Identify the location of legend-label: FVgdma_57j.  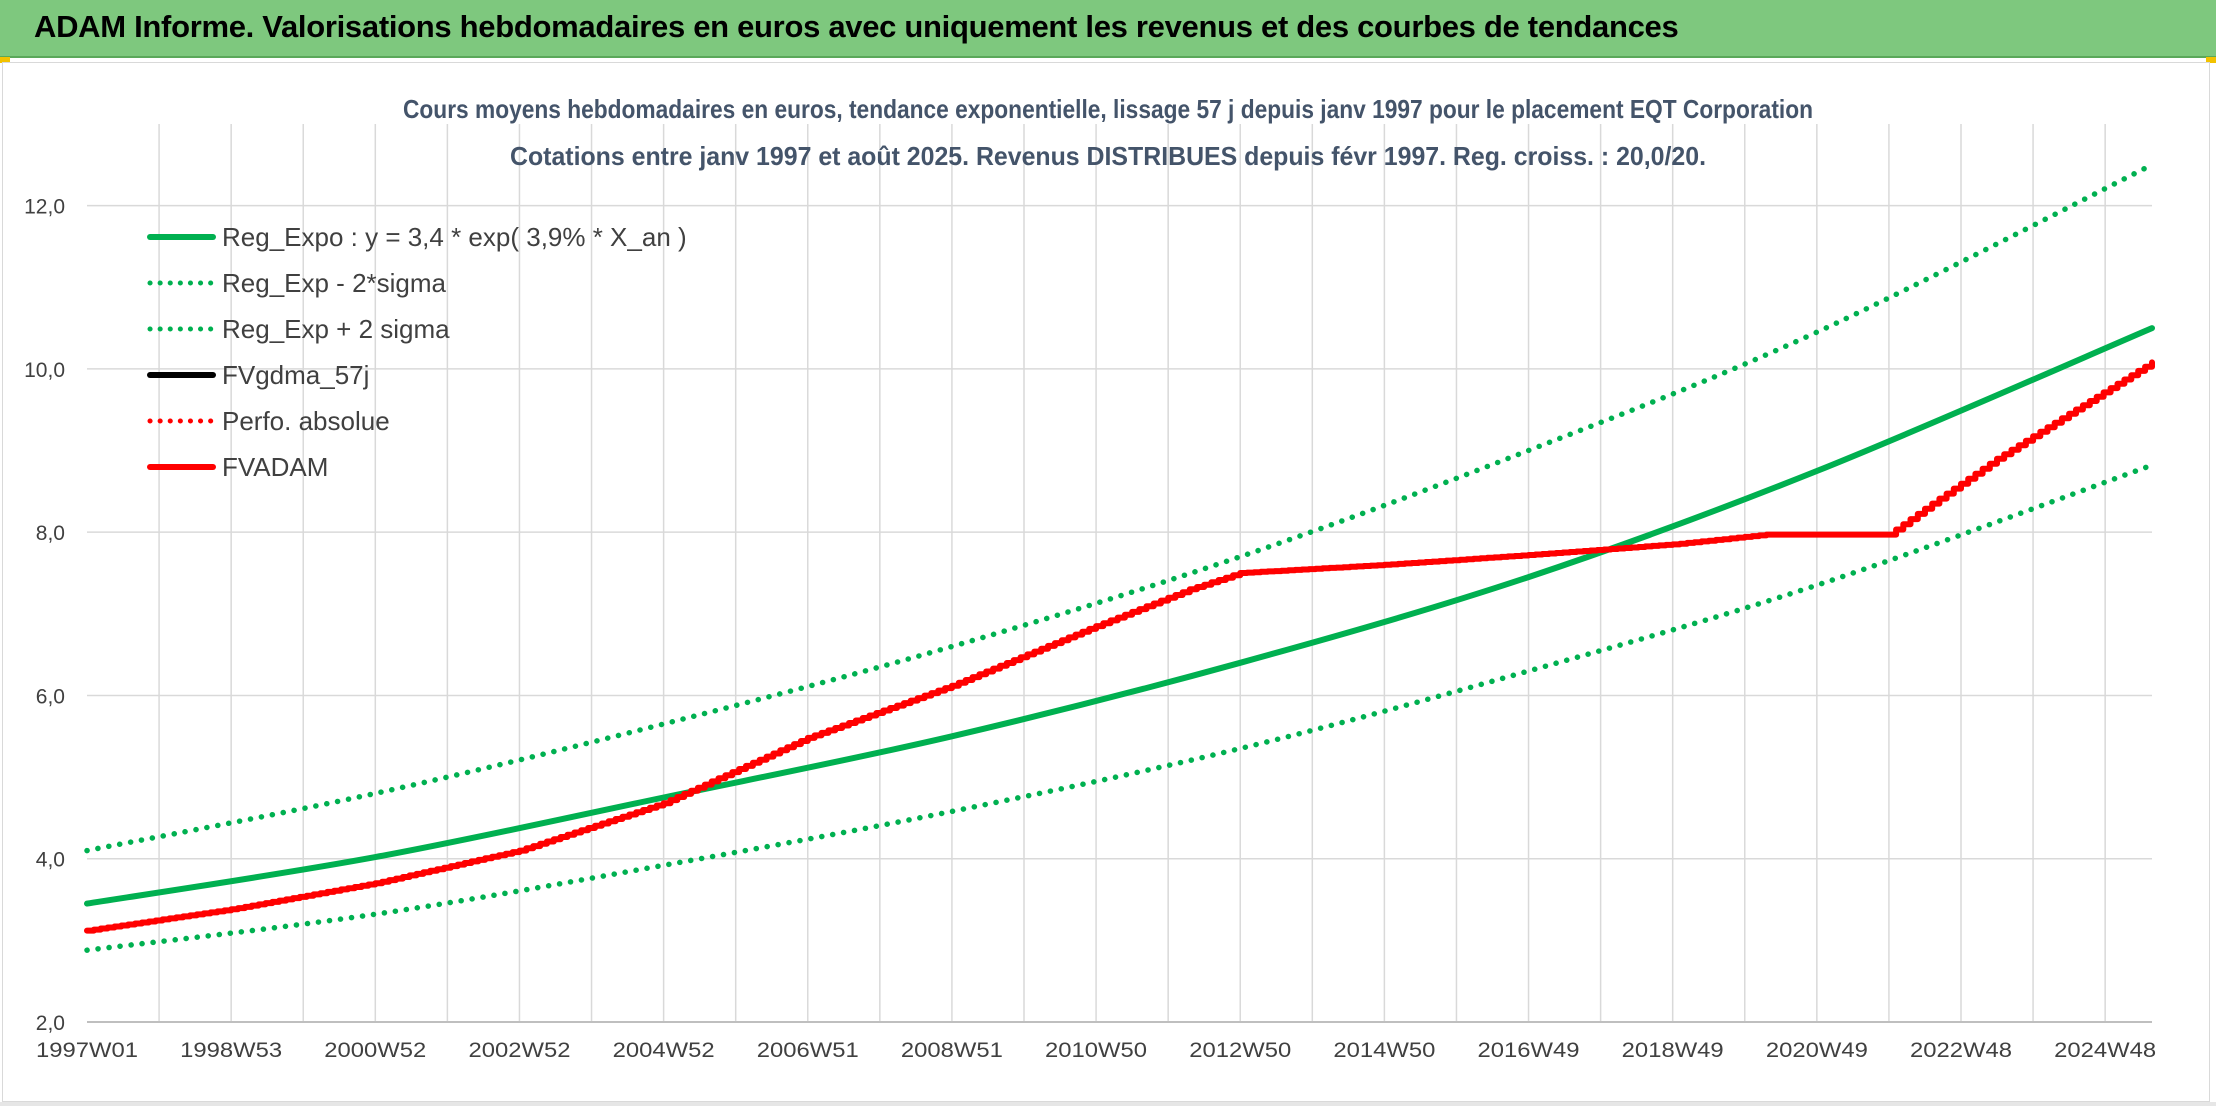
(295, 375).